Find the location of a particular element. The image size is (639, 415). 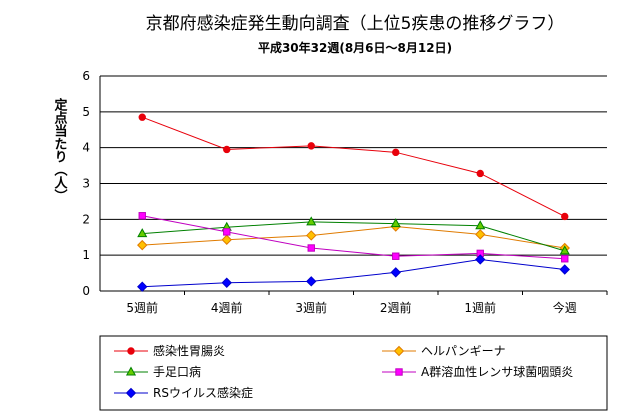

legend-item: RSウイルス感染症 is located at coordinates (183, 392).